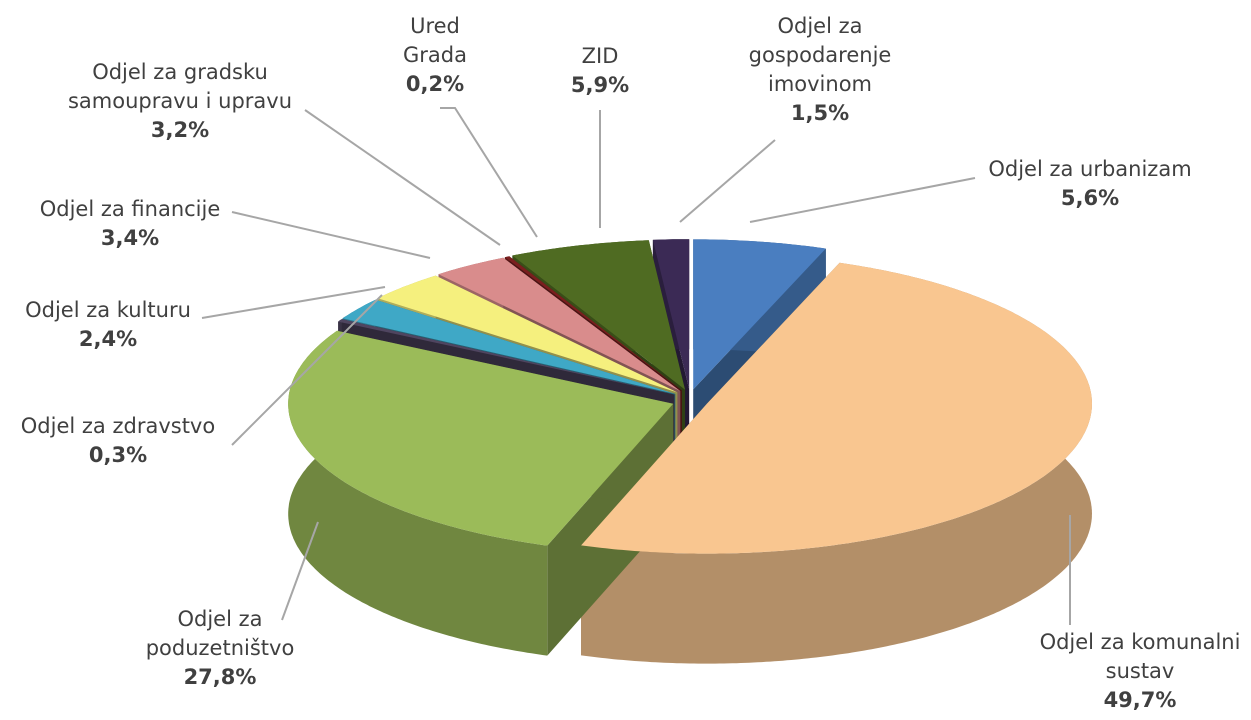 The height and width of the screenshot is (720, 1251). Describe the element at coordinates (1140, 656) in the screenshot. I see `category-name: Odjel za komunalni sustav` at that location.